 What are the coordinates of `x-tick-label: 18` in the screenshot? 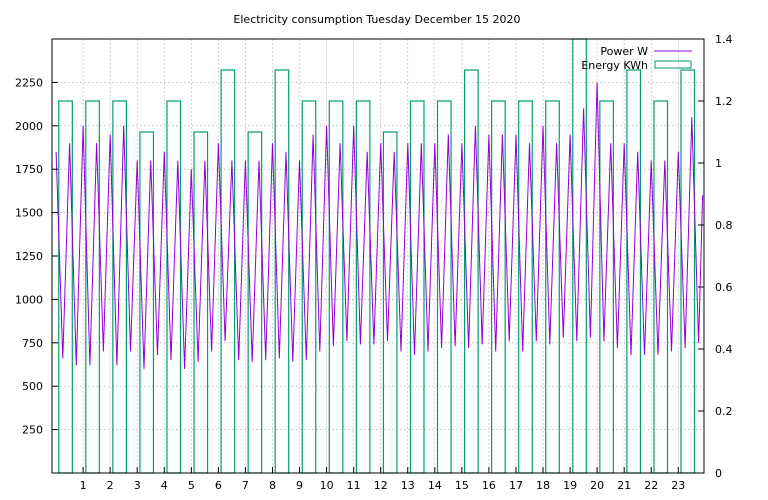 It's located at (543, 485).